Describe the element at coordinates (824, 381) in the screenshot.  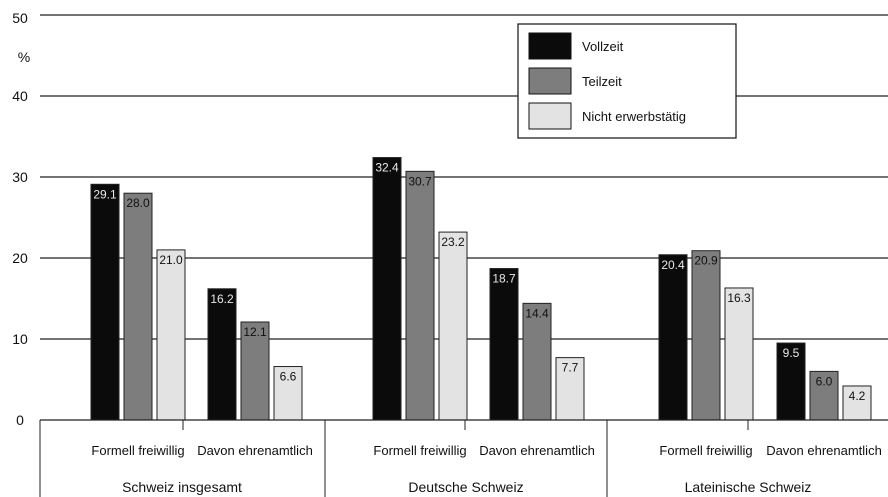
I see `bar-value-label: 6.0` at that location.